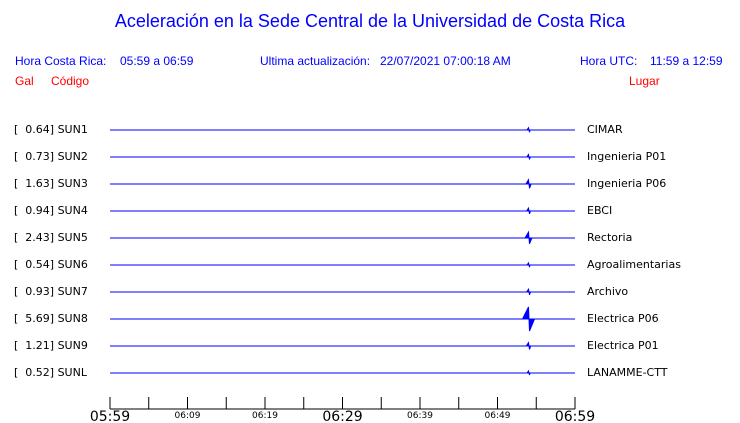 This screenshot has width=740, height=423. I want to click on column-code: Código, so click(70, 81).